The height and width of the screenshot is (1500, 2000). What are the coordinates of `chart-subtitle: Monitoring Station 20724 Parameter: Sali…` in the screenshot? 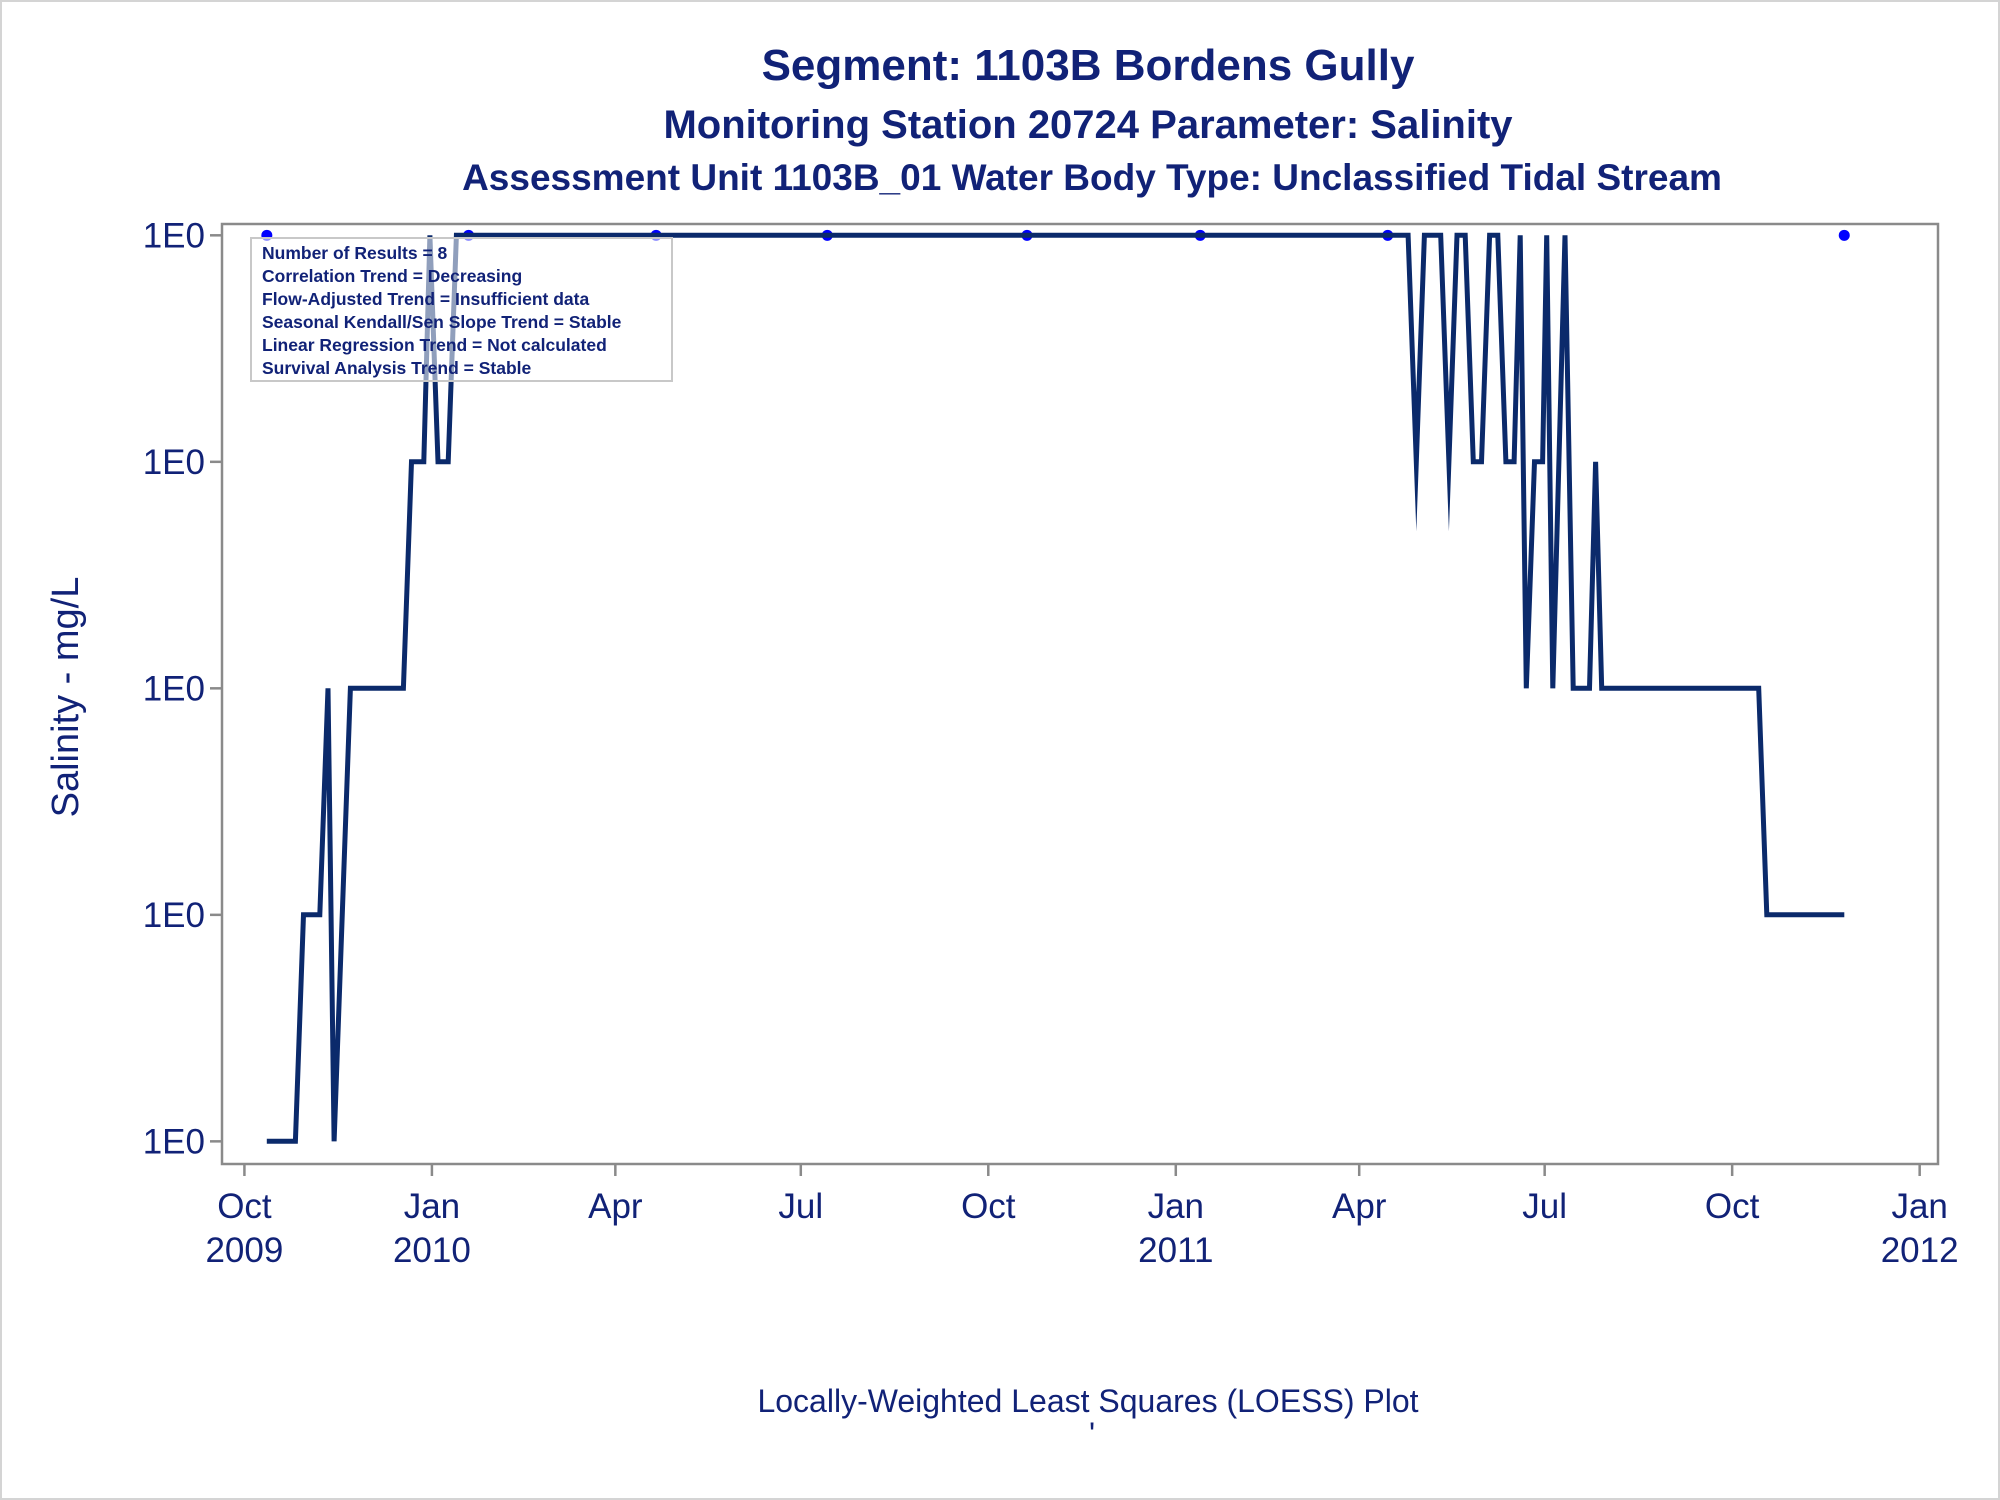 It's located at (1088, 125).